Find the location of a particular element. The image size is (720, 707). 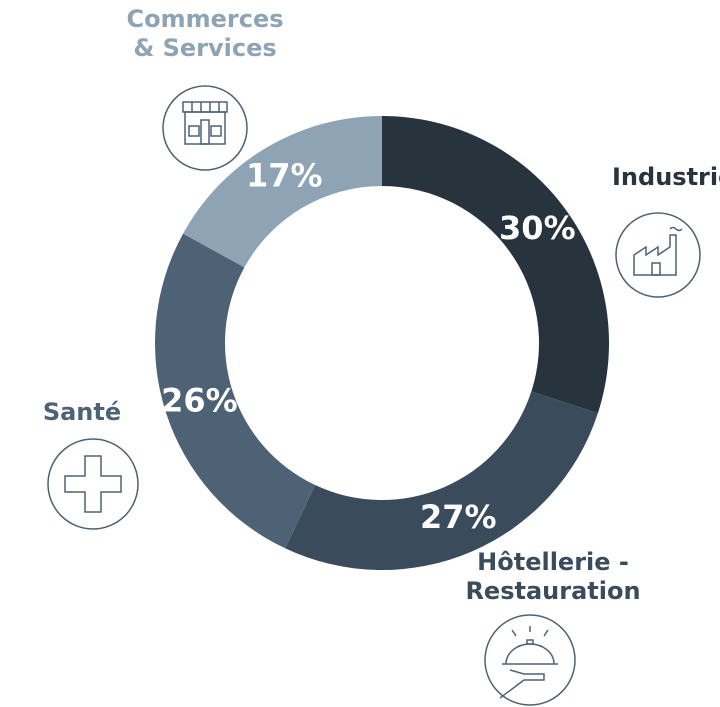

icon-service is located at coordinates (530, 660).